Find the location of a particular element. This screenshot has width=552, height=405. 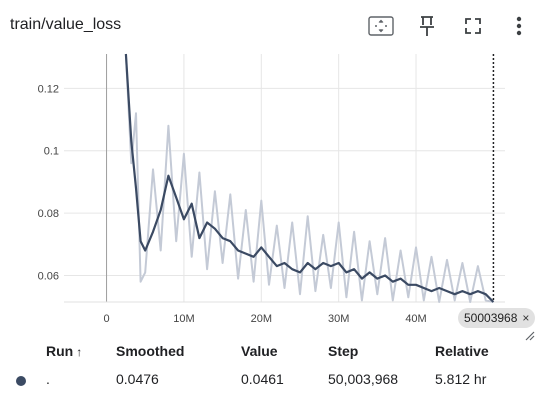

run-color-swatch is located at coordinates (21, 381).